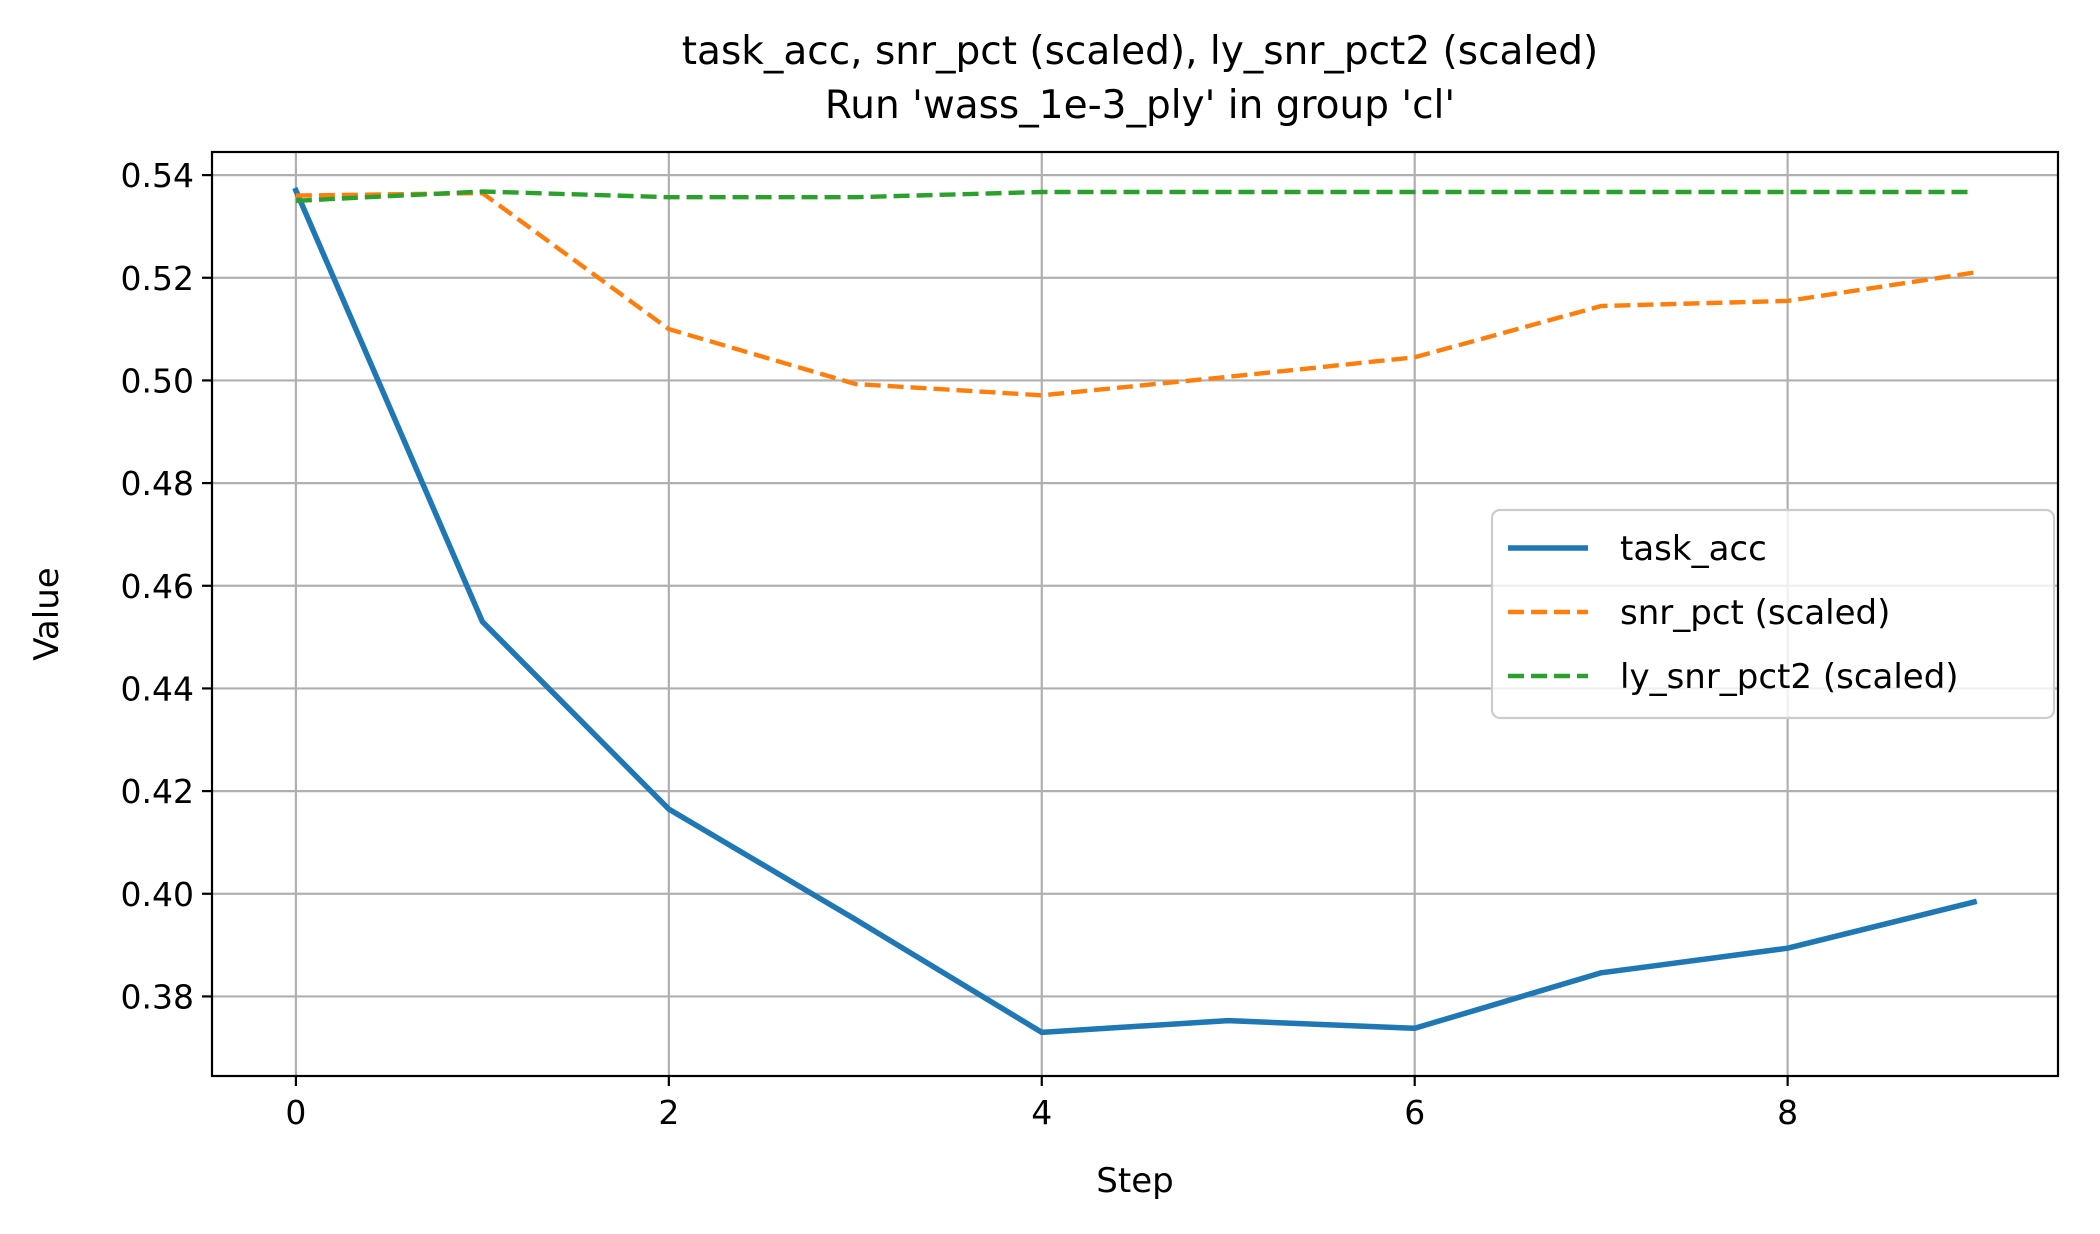 The width and height of the screenshot is (2100, 1234). What do you see at coordinates (1135, 196) in the screenshot?
I see `series-line-ly-snr-pct2-scaled` at bounding box center [1135, 196].